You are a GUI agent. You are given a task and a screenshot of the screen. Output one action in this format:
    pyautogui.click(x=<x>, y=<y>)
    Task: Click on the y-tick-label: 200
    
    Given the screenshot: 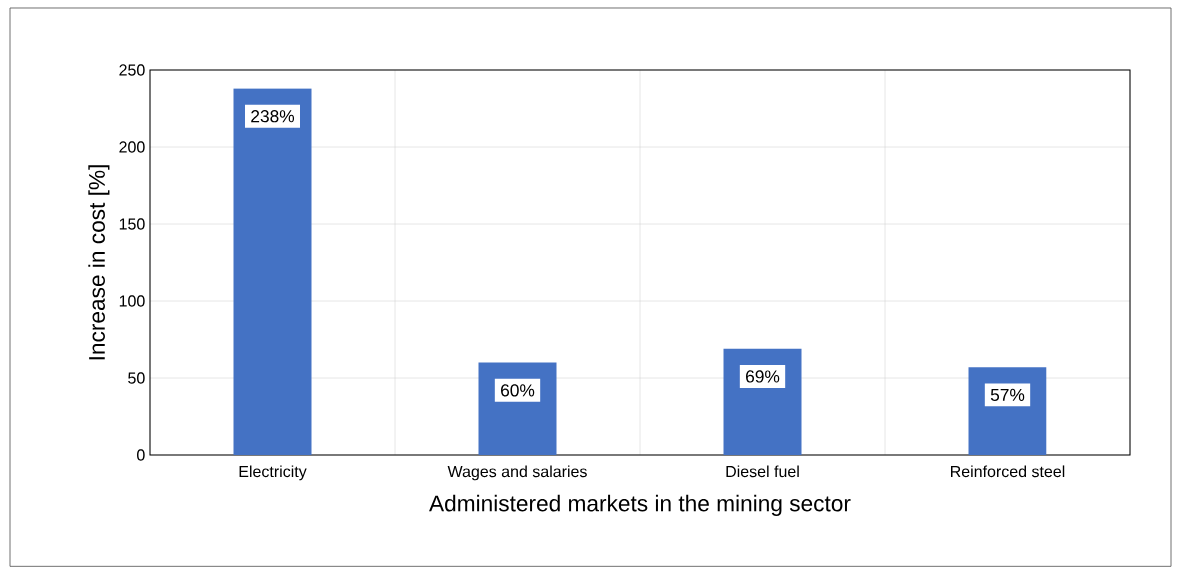 What is the action you would take?
    pyautogui.click(x=132, y=147)
    